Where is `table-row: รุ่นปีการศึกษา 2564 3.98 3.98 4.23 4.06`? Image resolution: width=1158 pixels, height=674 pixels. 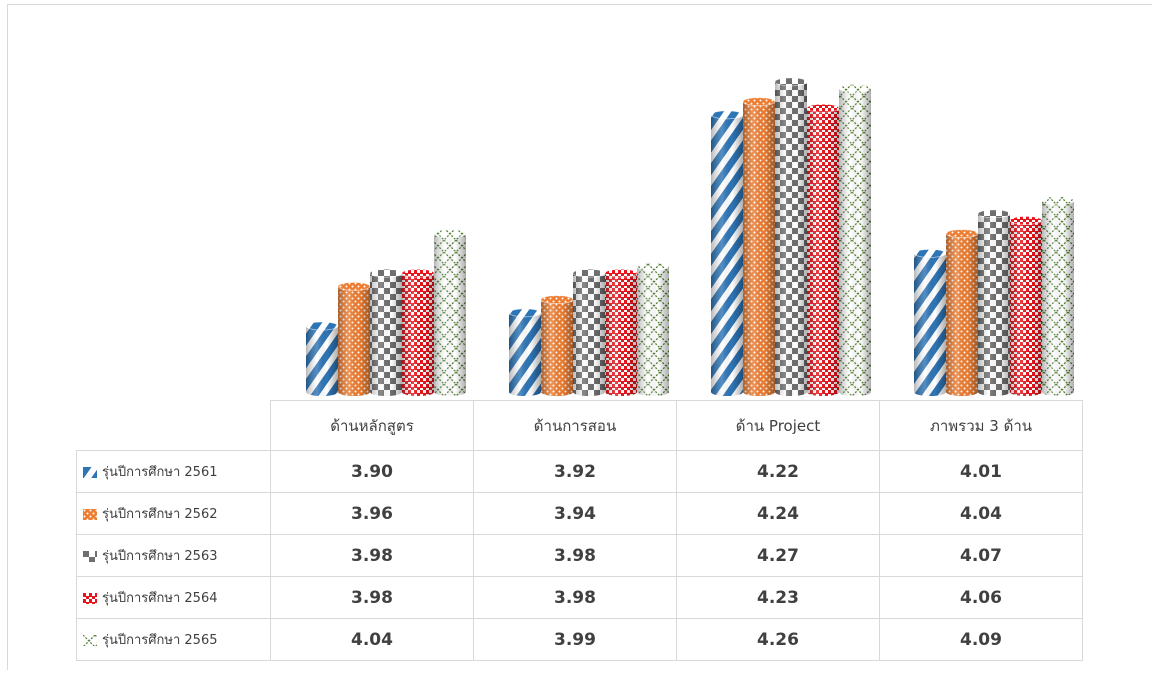 table-row: รุ่นปีการศึกษา 2564 3.98 3.98 4.23 4.06 is located at coordinates (579, 597).